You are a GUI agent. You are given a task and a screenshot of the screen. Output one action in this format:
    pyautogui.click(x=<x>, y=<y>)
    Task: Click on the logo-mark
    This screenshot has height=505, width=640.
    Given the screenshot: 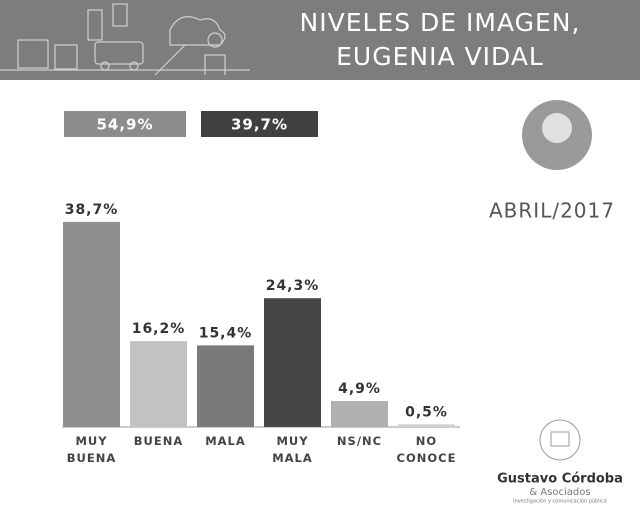 What is the action you would take?
    pyautogui.click(x=560, y=440)
    